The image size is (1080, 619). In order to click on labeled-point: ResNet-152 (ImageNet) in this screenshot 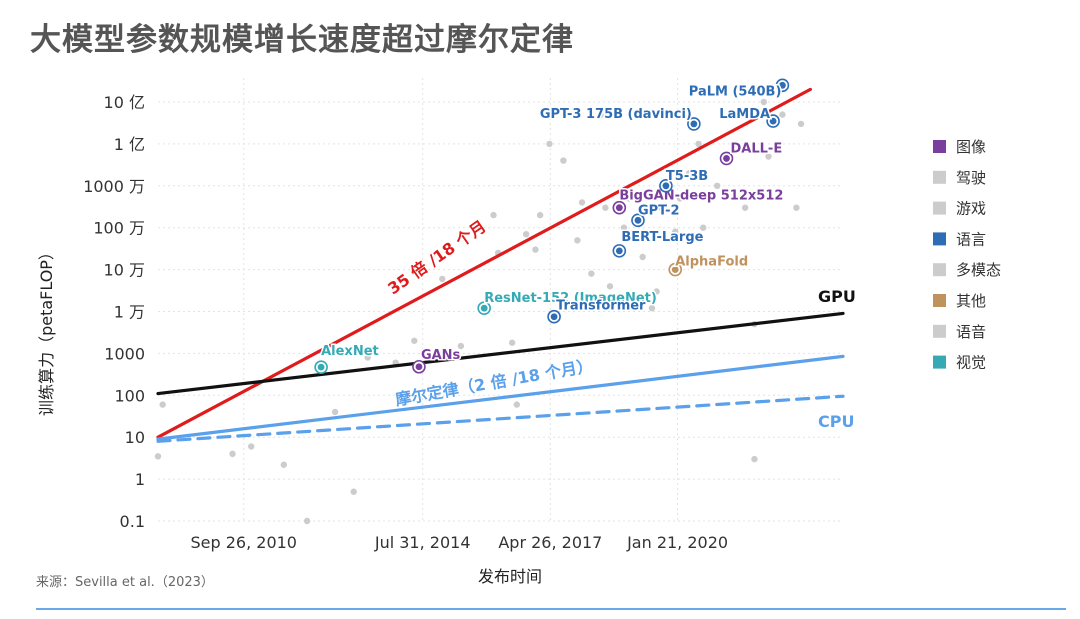, I will do `click(567, 302)`.